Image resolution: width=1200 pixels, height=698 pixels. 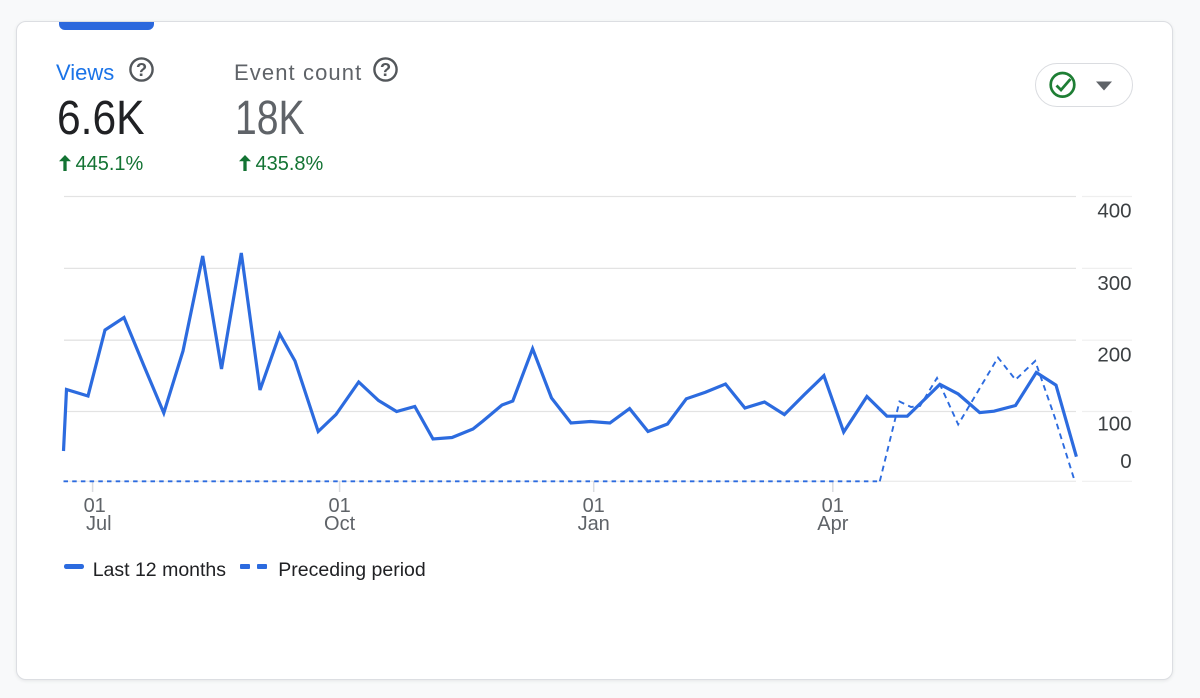 What do you see at coordinates (832, 524) in the screenshot?
I see `svg-text: Apr` at bounding box center [832, 524].